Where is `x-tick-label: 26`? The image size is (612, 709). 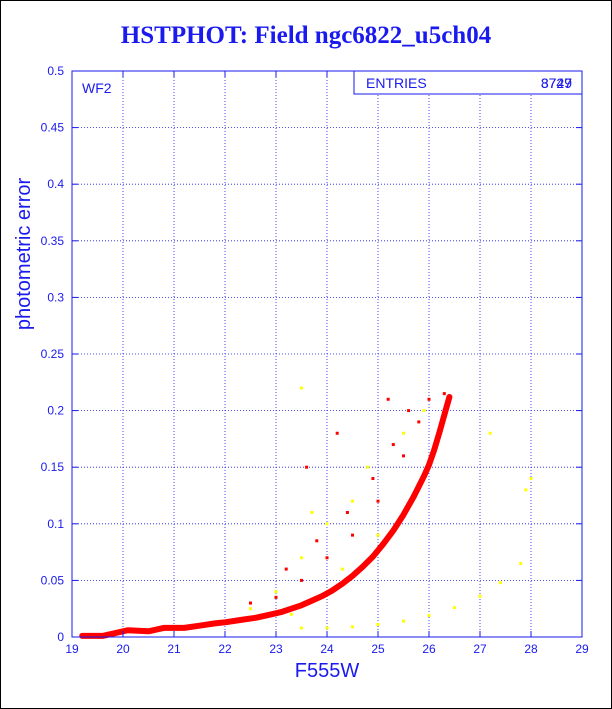 x-tick-label: 26 is located at coordinates (429, 649).